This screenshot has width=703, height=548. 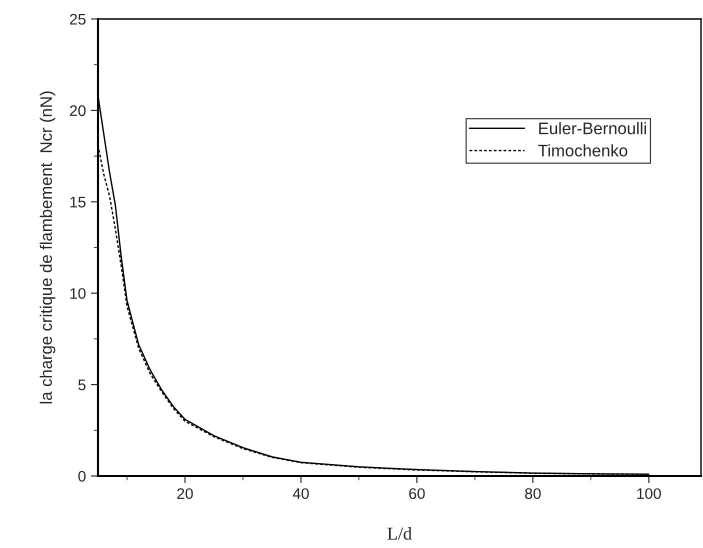 I want to click on legend-label: Euler-Bernoulli, so click(x=592, y=128).